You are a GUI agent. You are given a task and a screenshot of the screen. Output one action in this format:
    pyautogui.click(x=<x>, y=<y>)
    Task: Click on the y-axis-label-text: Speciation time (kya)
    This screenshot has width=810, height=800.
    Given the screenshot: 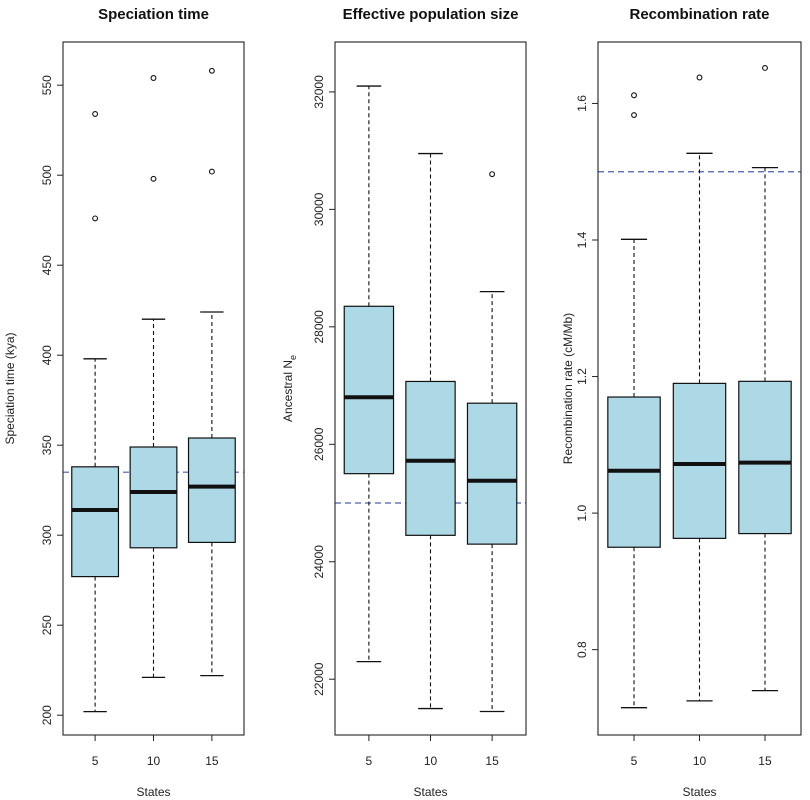 What is the action you would take?
    pyautogui.click(x=10, y=388)
    